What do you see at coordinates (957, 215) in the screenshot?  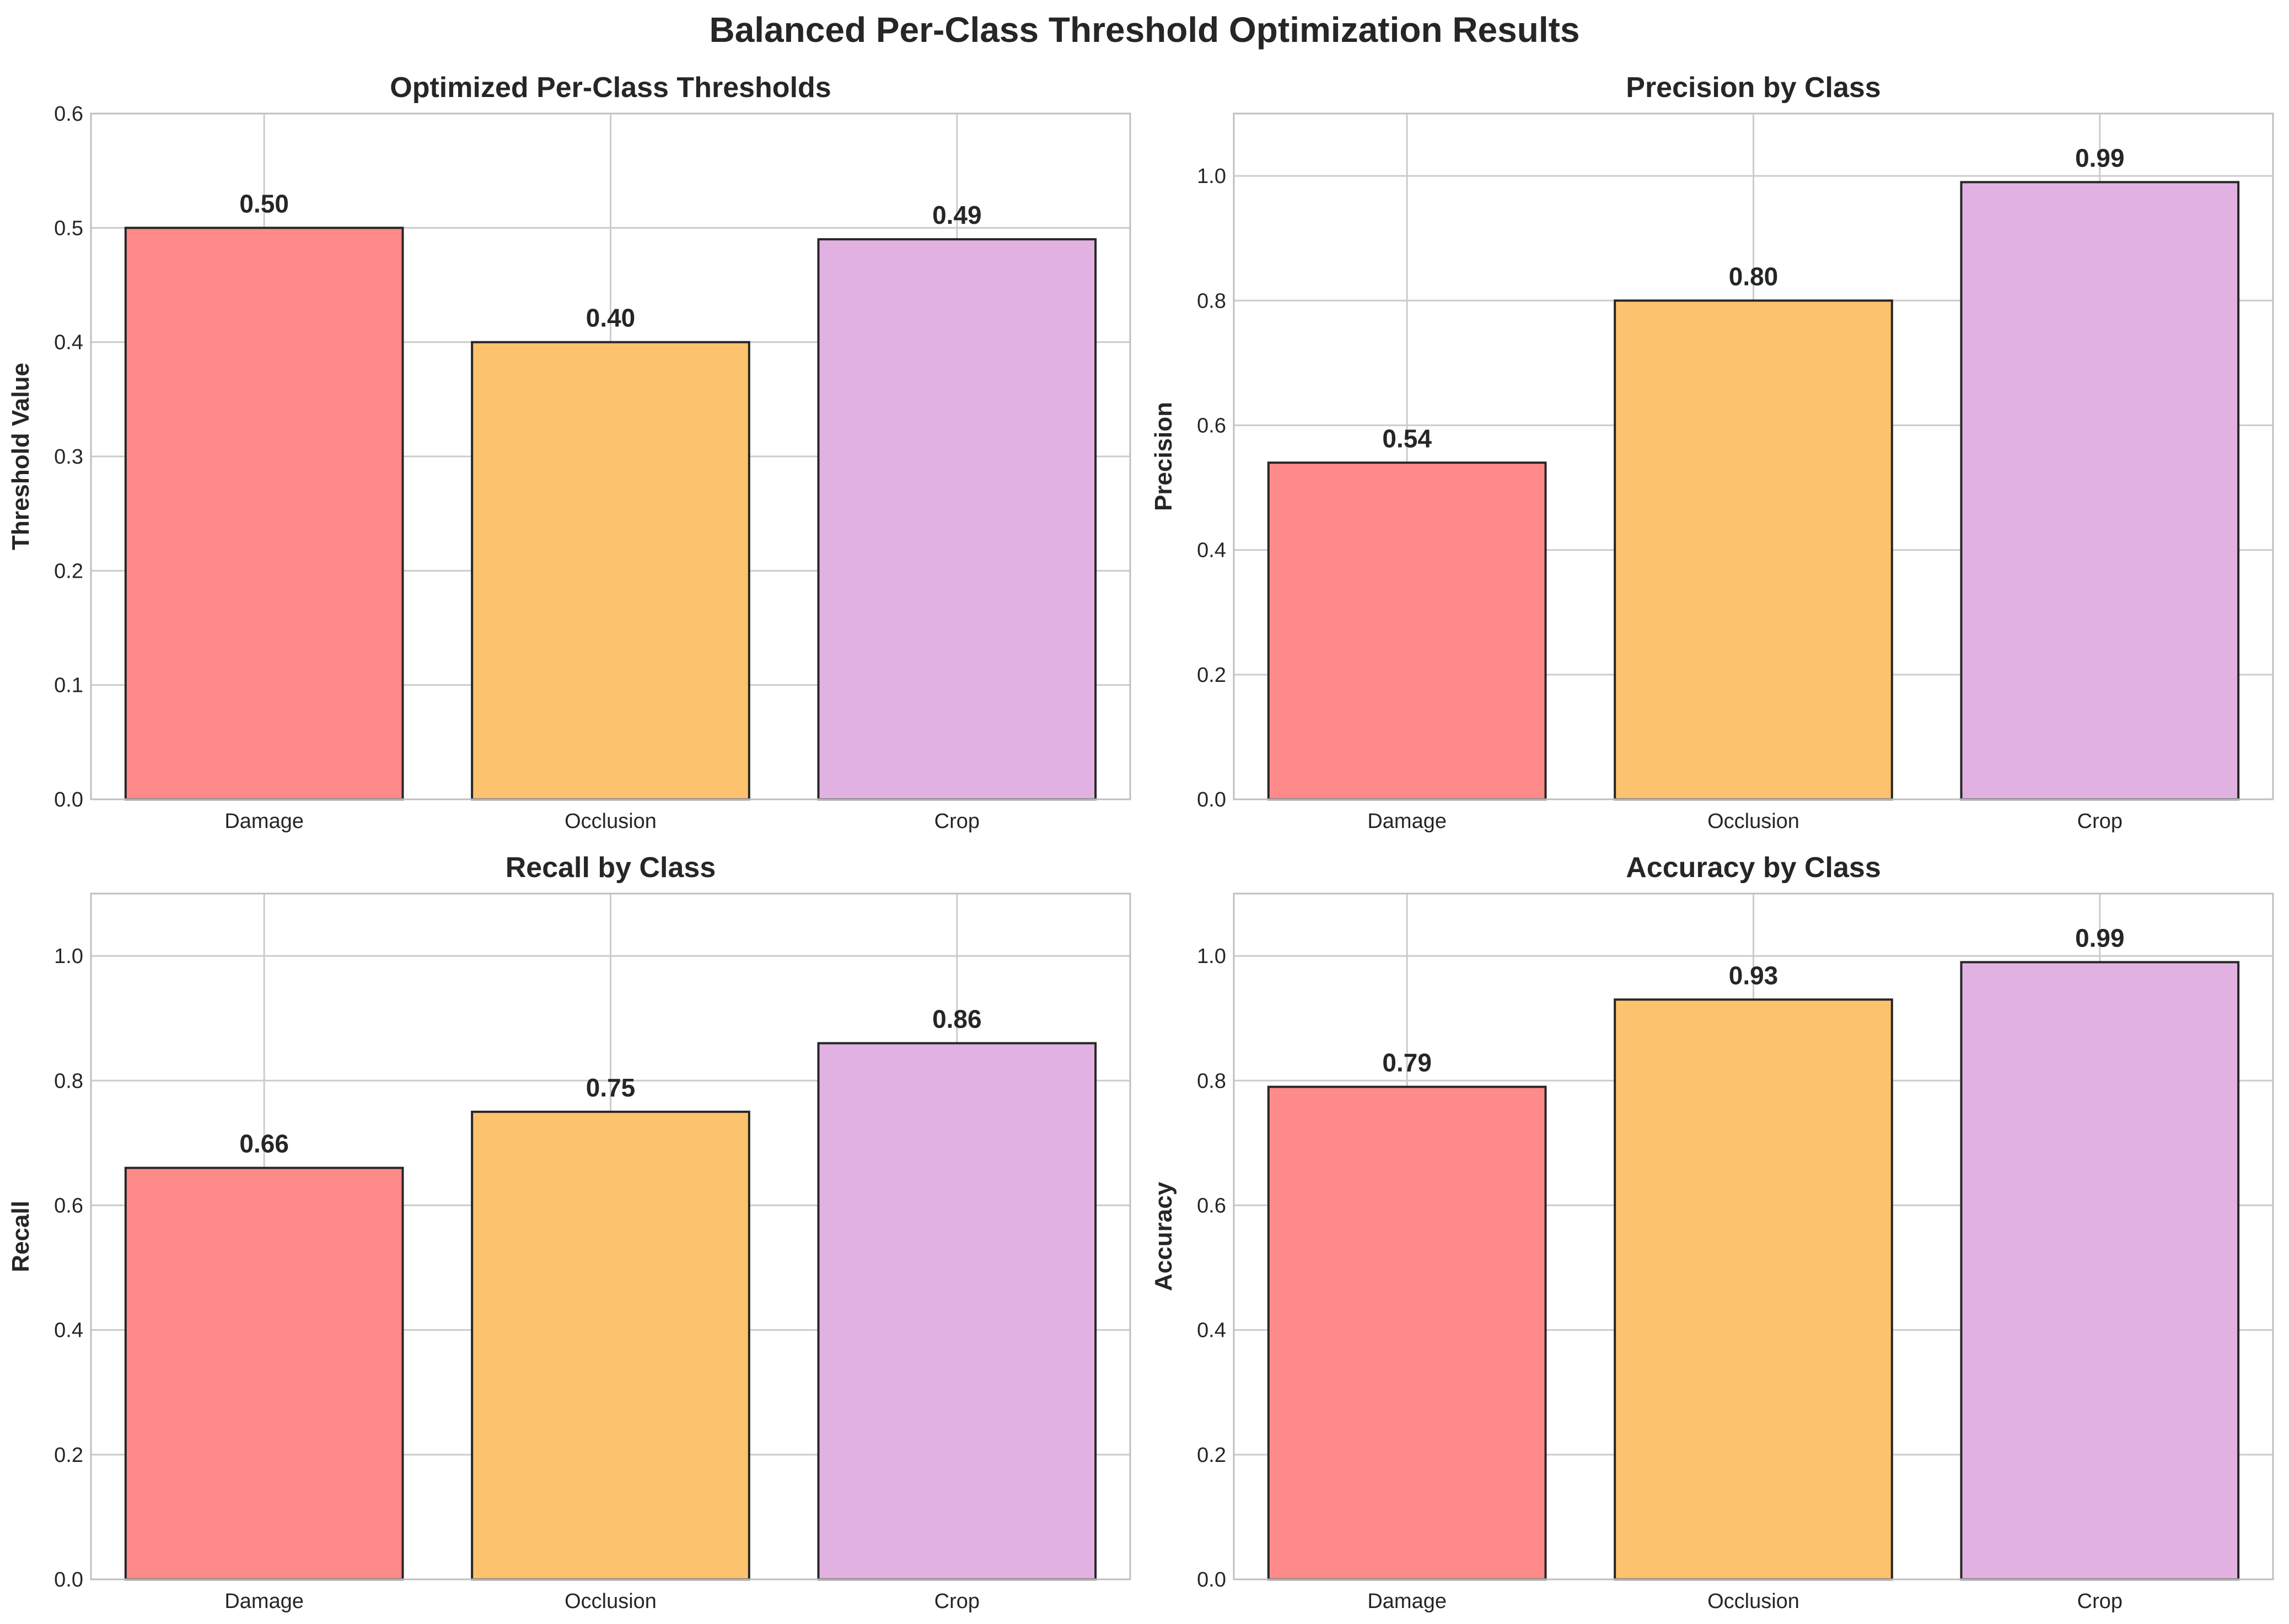 I see `data-label: 0.49` at bounding box center [957, 215].